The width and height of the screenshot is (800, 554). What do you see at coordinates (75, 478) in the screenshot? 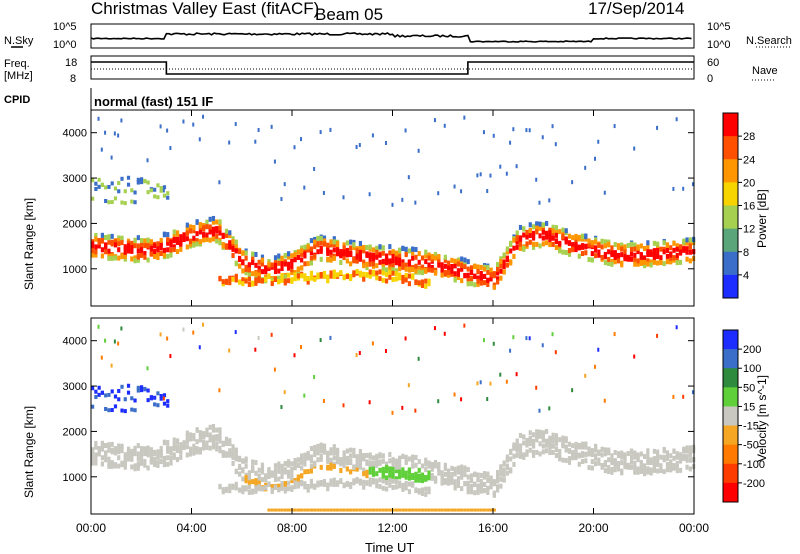
I see `y-tick-label: 1000` at bounding box center [75, 478].